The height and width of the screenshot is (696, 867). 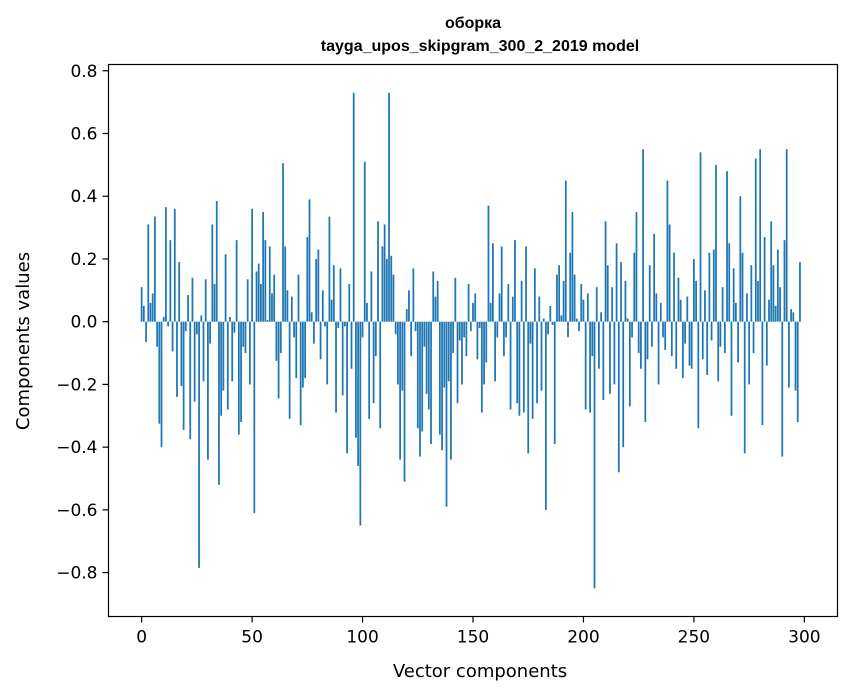 What do you see at coordinates (23, 341) in the screenshot?
I see `y-axis-label: Components values` at bounding box center [23, 341].